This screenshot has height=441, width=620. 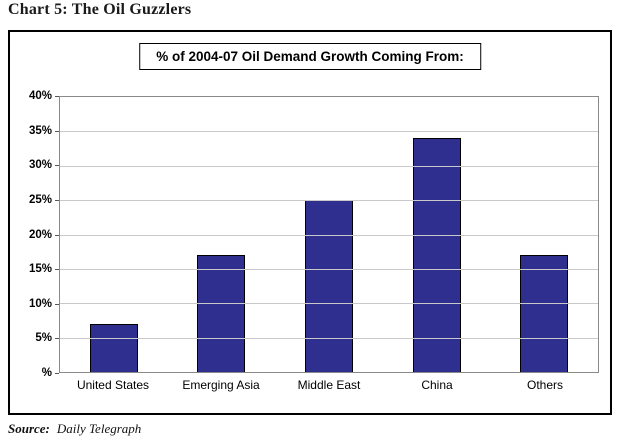 What do you see at coordinates (544, 385) in the screenshot?
I see `x-tick-label: Others` at bounding box center [544, 385].